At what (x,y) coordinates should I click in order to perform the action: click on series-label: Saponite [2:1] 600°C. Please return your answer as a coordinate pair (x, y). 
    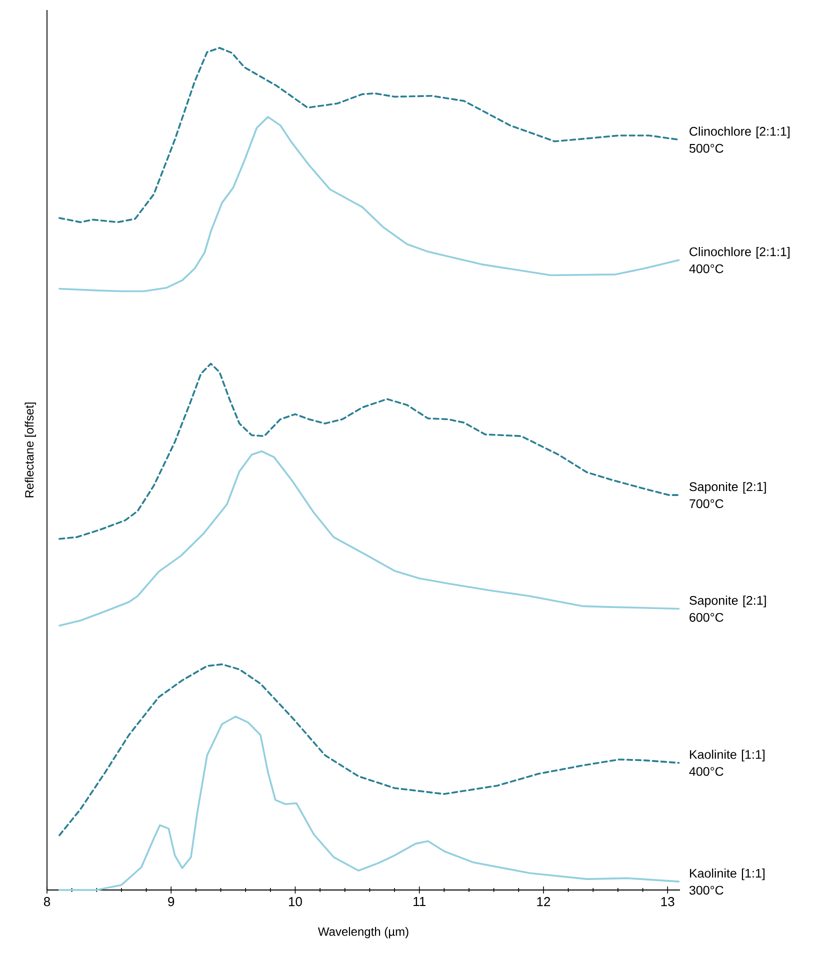
    Looking at the image, I should click on (728, 609).